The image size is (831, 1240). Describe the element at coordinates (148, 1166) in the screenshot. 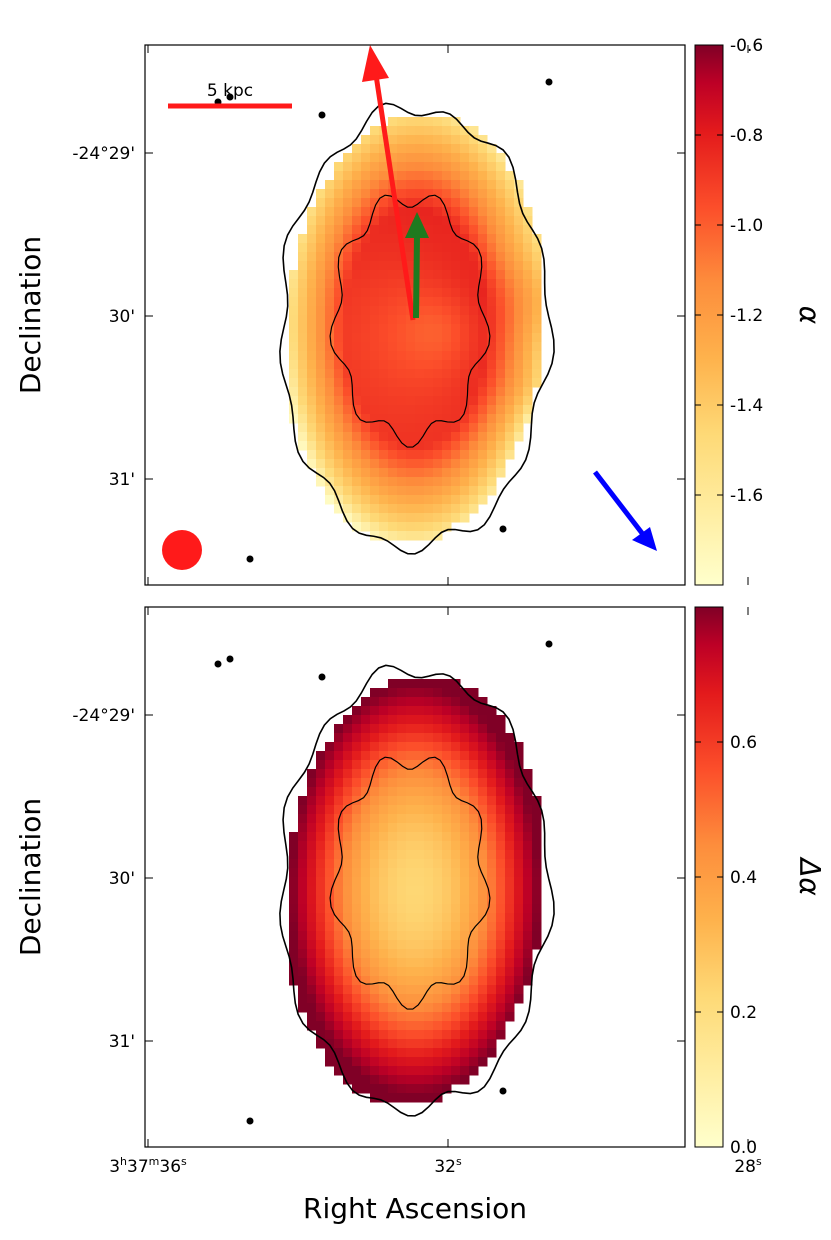

I see `ra-tick-label: 3h37m36s` at that location.